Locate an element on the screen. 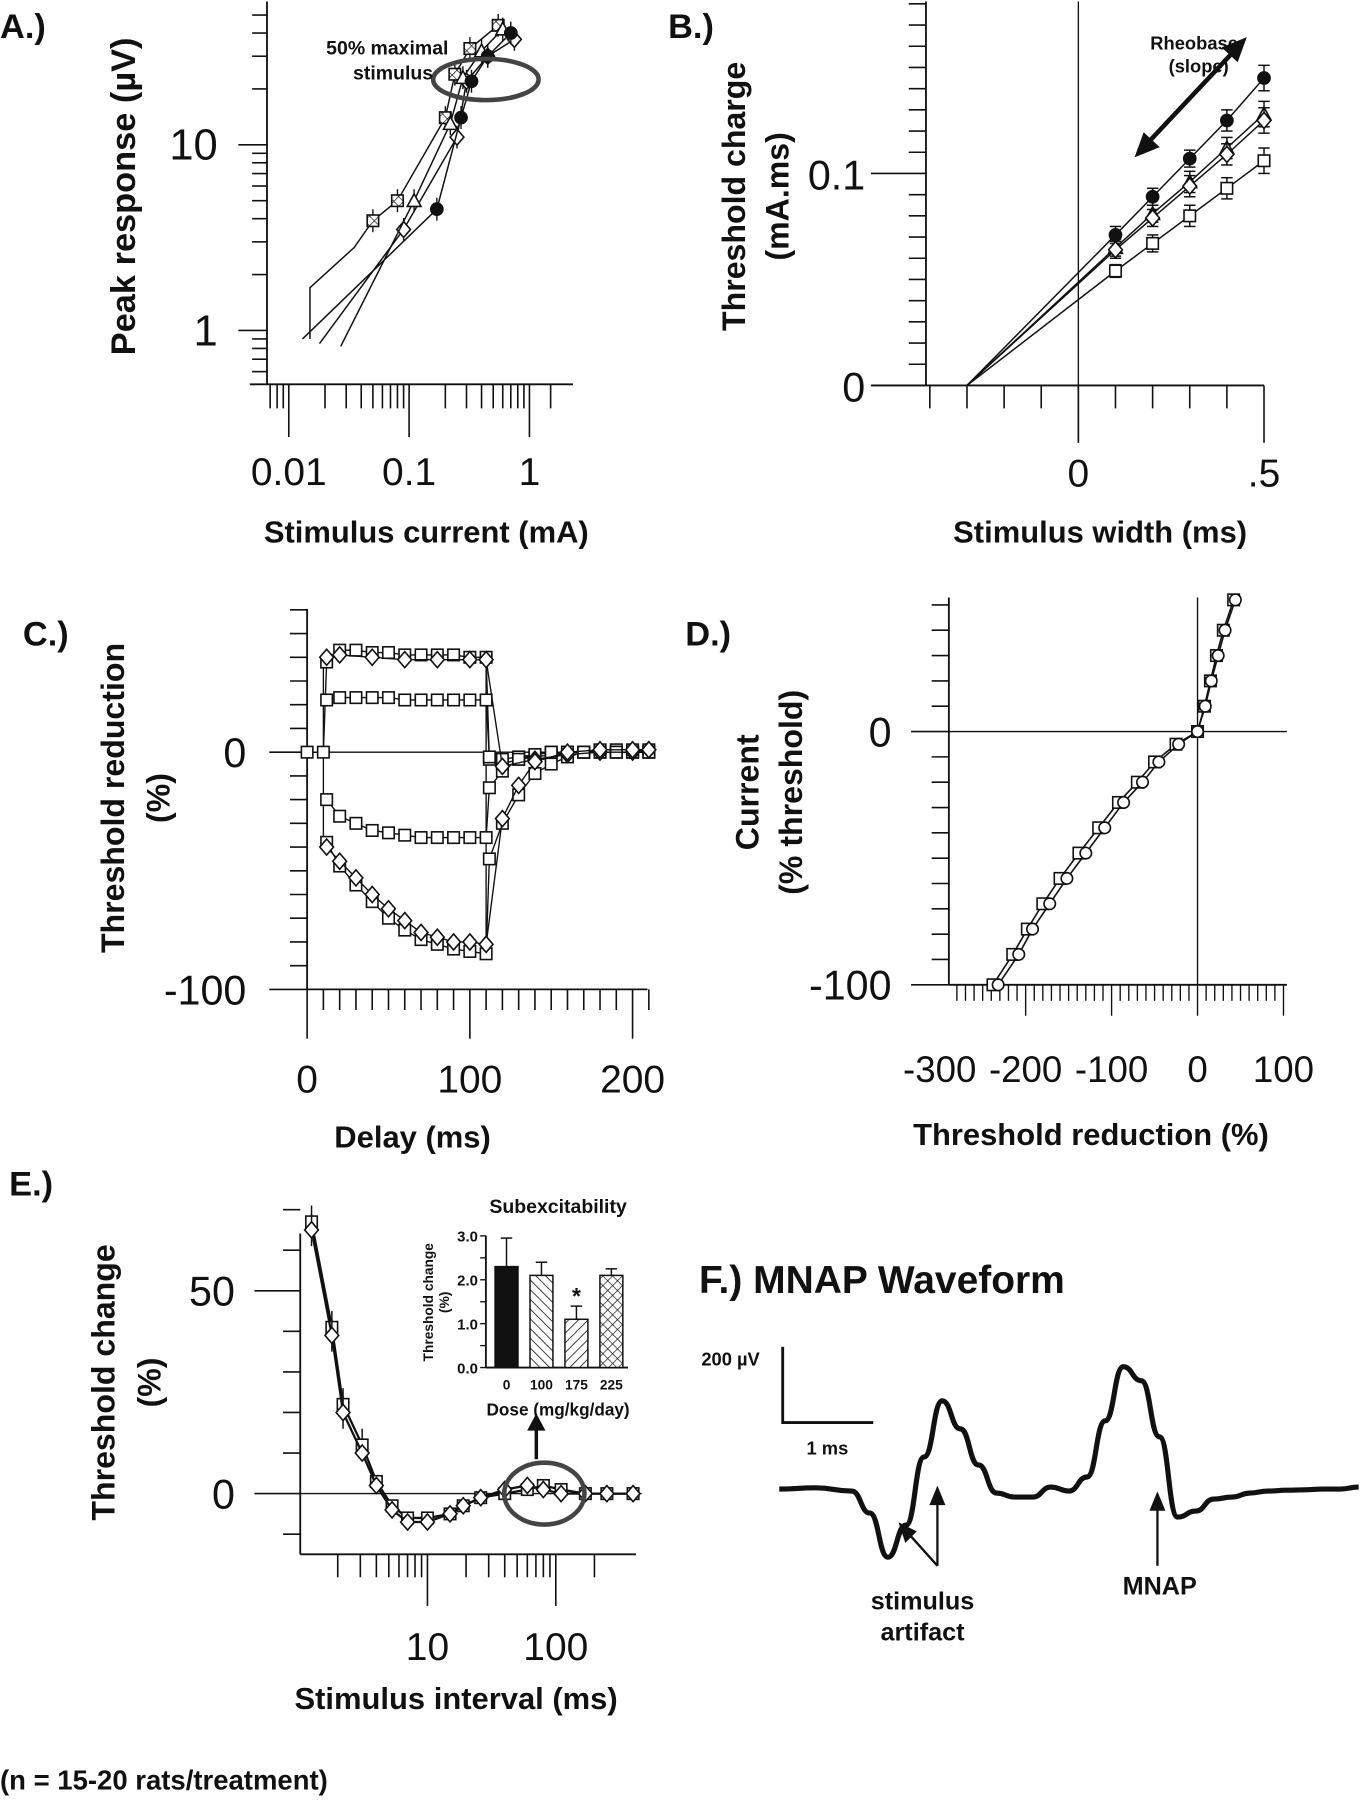 The height and width of the screenshot is (1800, 1366). x-tick-label-d: -100 is located at coordinates (1111, 1069).